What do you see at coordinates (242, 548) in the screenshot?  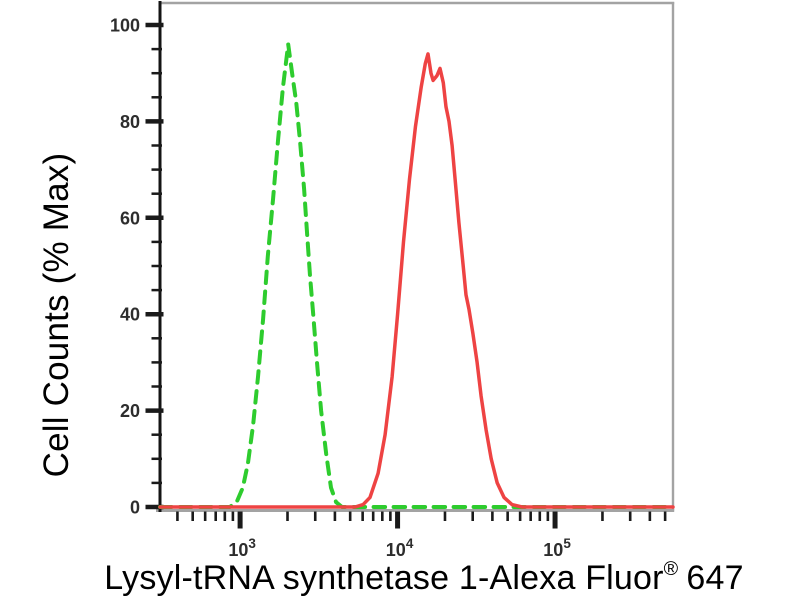 I see `x-tick-label: 10³` at bounding box center [242, 548].